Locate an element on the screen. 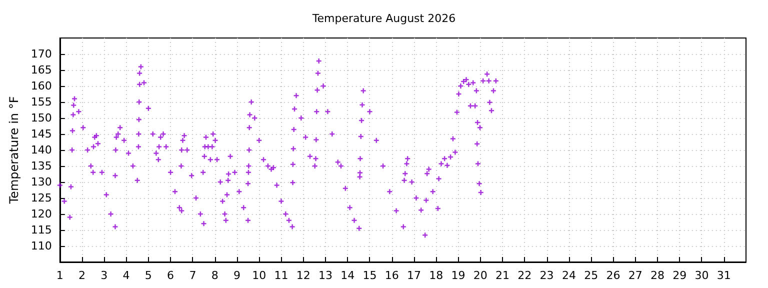  y-tick-label: 135 is located at coordinates (41, 166).